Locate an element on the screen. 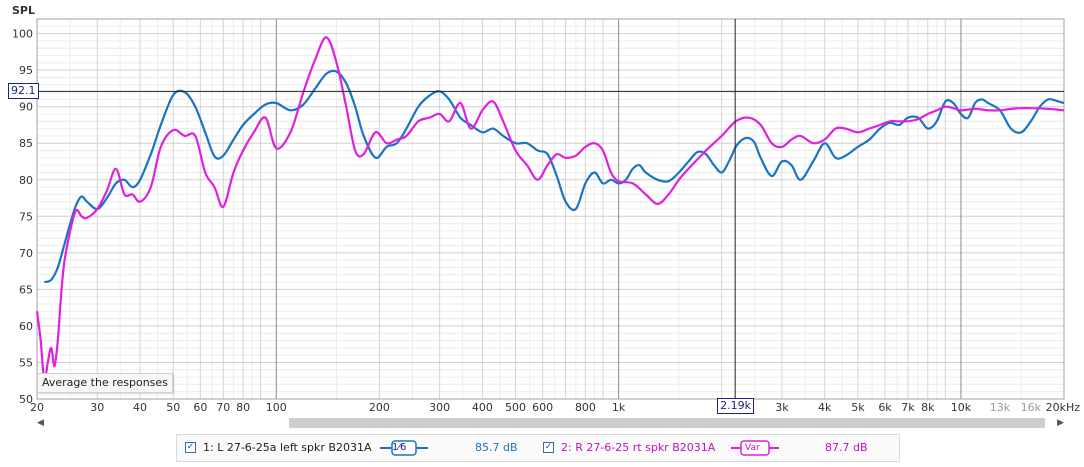  x-tick-label: 50 is located at coordinates (173, 407).